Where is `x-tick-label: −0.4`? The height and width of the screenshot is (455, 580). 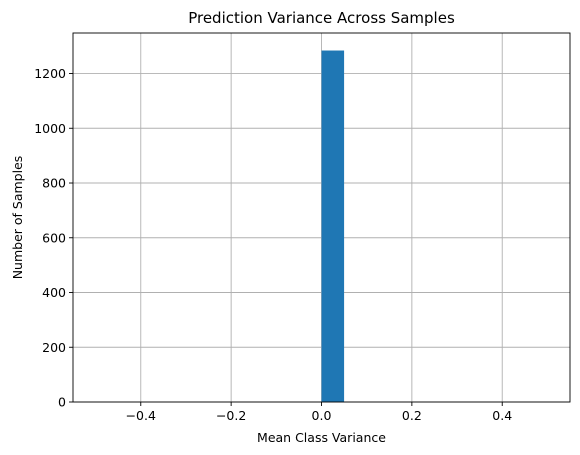
x-tick-label: −0.4 is located at coordinates (141, 415).